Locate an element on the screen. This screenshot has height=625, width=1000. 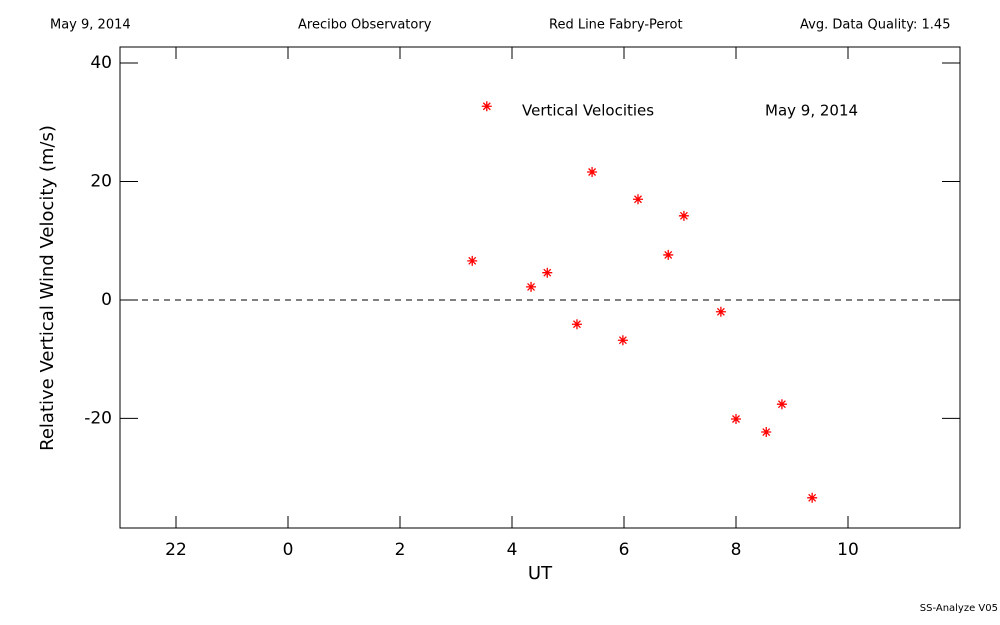
annotation: May 9, 2014 is located at coordinates (811, 111).